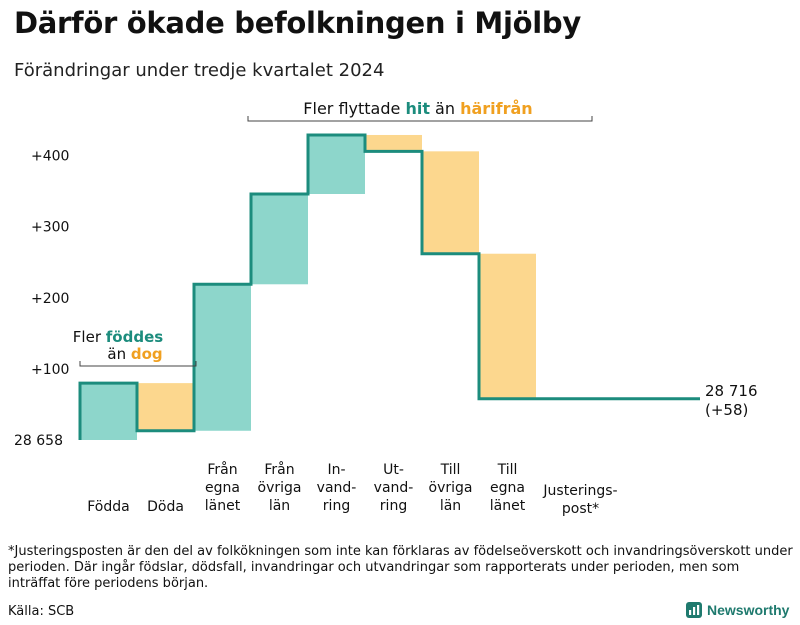 The image size is (800, 625). Describe the element at coordinates (731, 391) in the screenshot. I see `end-value-label: 28 716` at that location.